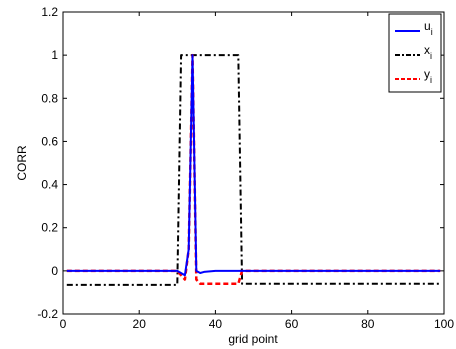 This screenshot has height=349, width=456. I want to click on legend-label-u: ui, so click(428, 28).